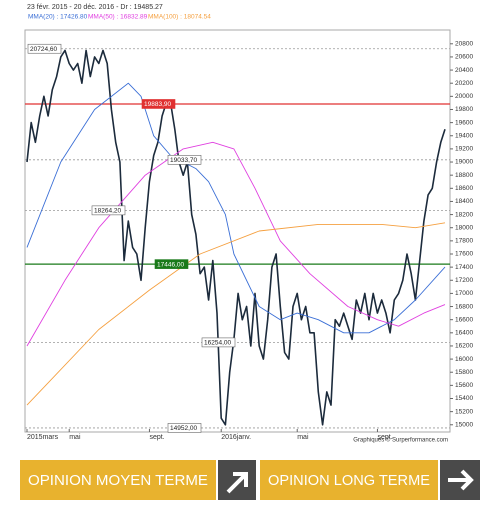 Image resolution: width=500 pixels, height=520 pixels. What do you see at coordinates (464, 280) in the screenshot?
I see `y-tick-label: 17200` at bounding box center [464, 280].